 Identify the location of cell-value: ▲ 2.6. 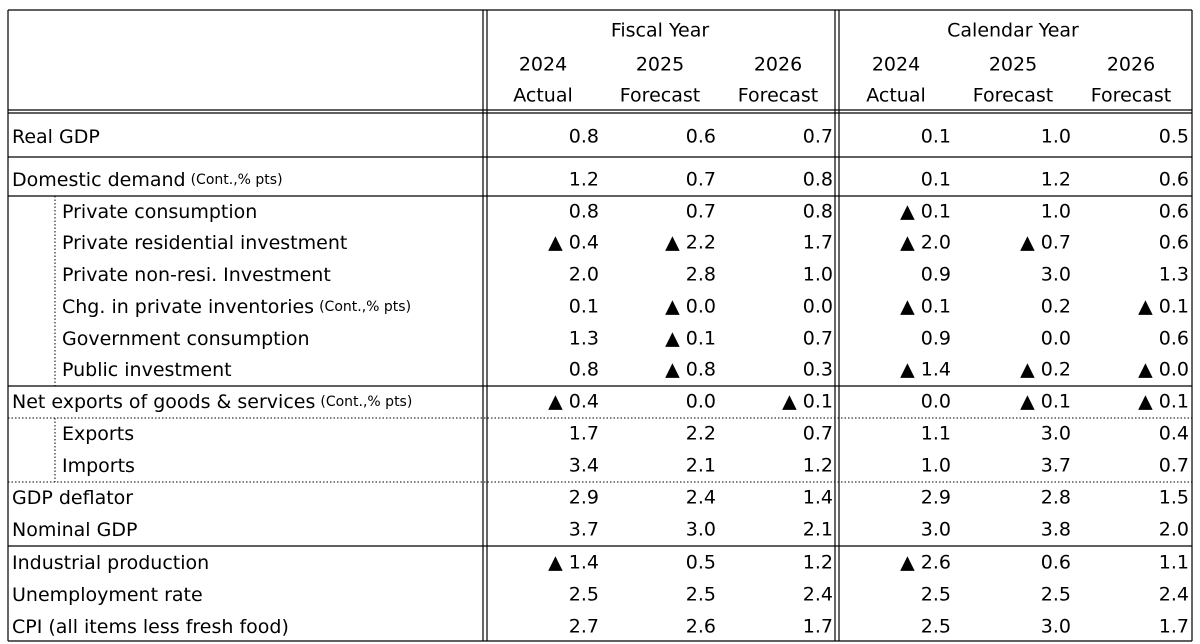
(925, 563).